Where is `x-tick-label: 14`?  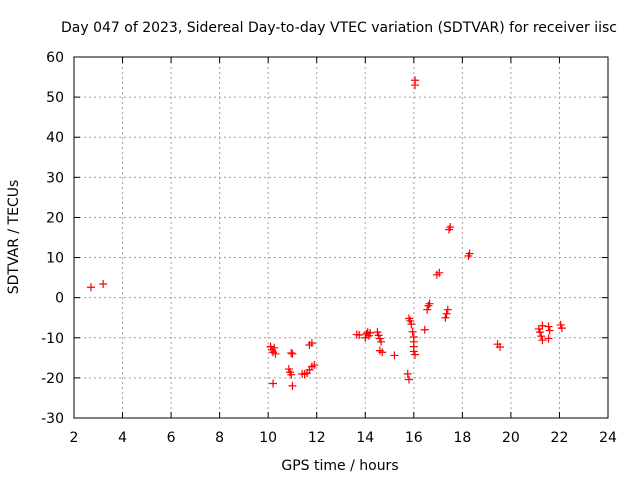 x-tick-label: 14 is located at coordinates (365, 438).